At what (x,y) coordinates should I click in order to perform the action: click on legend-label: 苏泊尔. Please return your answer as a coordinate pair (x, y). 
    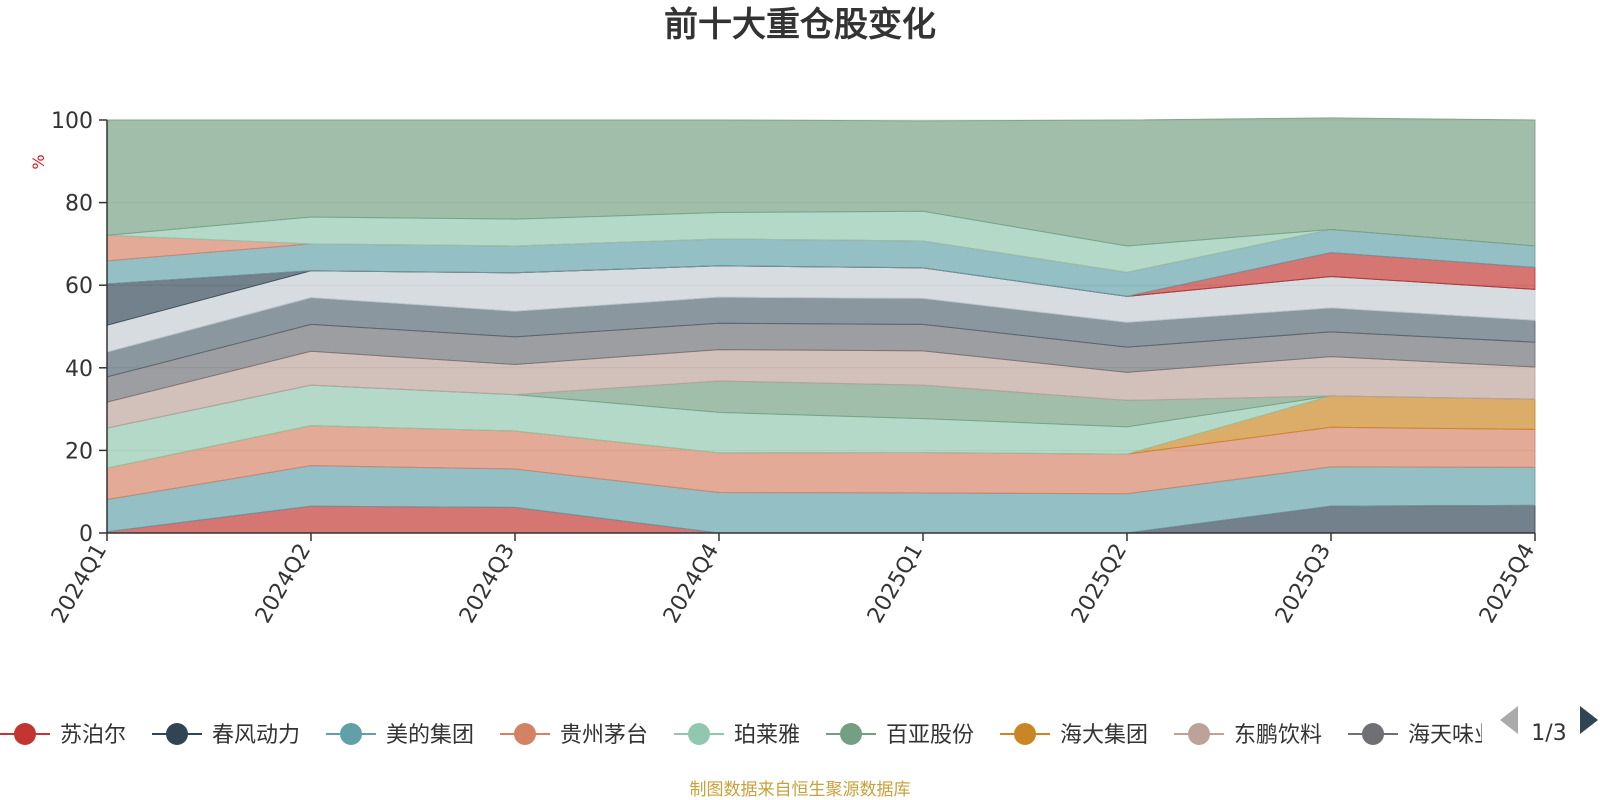
    Looking at the image, I should click on (93, 735).